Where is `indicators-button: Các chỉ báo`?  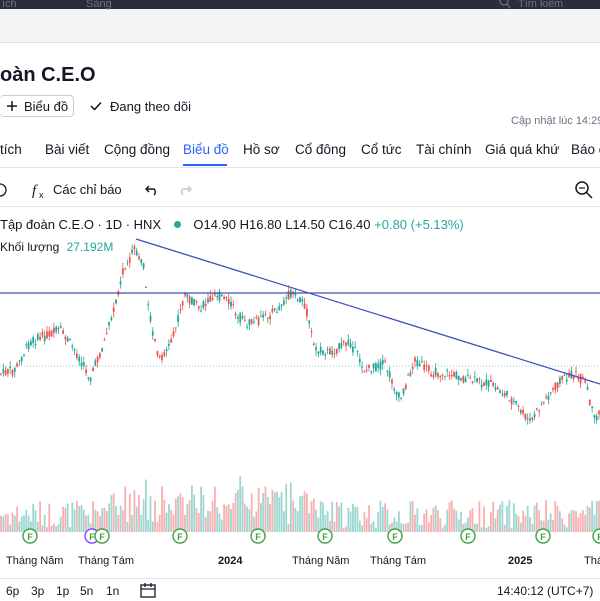 indicators-button: Các chỉ báo is located at coordinates (87, 189).